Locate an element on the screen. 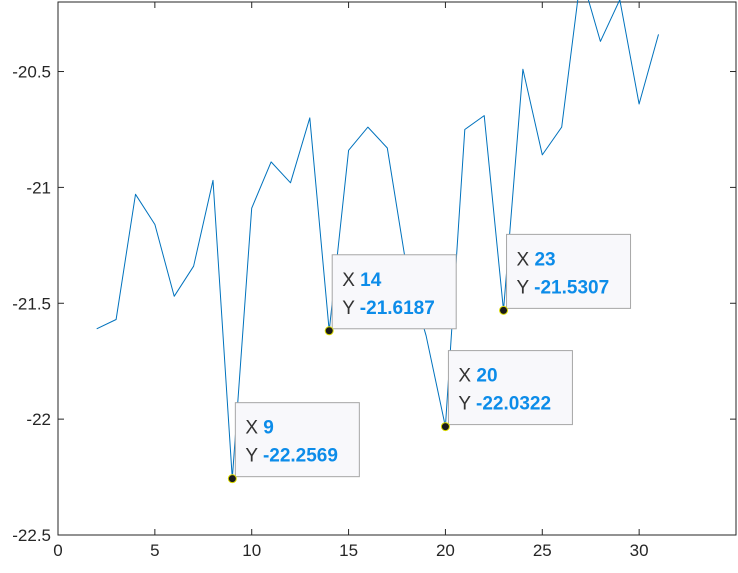 The image size is (738, 573). x-tick-label: 5 is located at coordinates (154, 550).